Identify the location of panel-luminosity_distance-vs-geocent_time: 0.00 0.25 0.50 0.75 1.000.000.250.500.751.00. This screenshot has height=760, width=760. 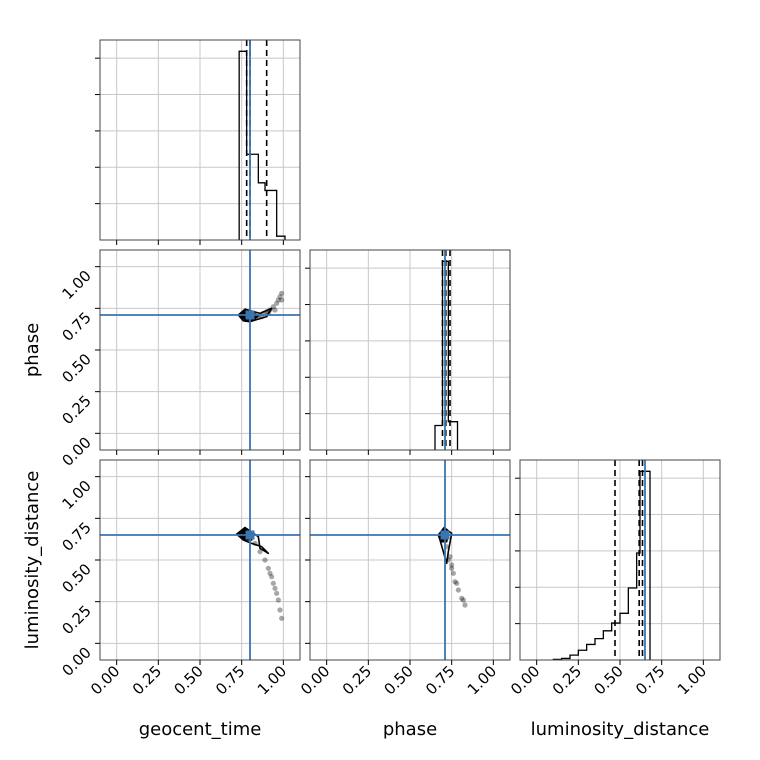
(179, 578).